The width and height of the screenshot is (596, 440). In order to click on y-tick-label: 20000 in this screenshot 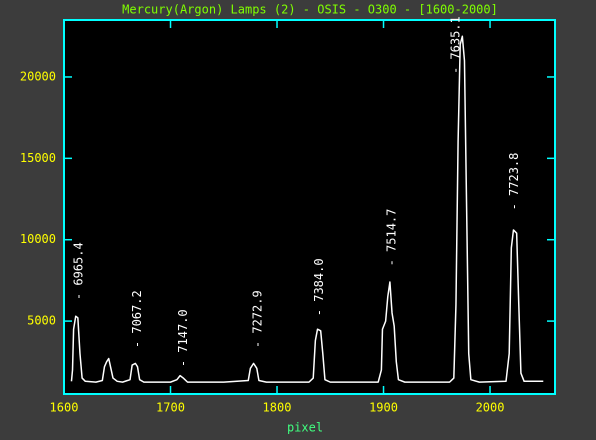, I will do `click(38, 76)`.